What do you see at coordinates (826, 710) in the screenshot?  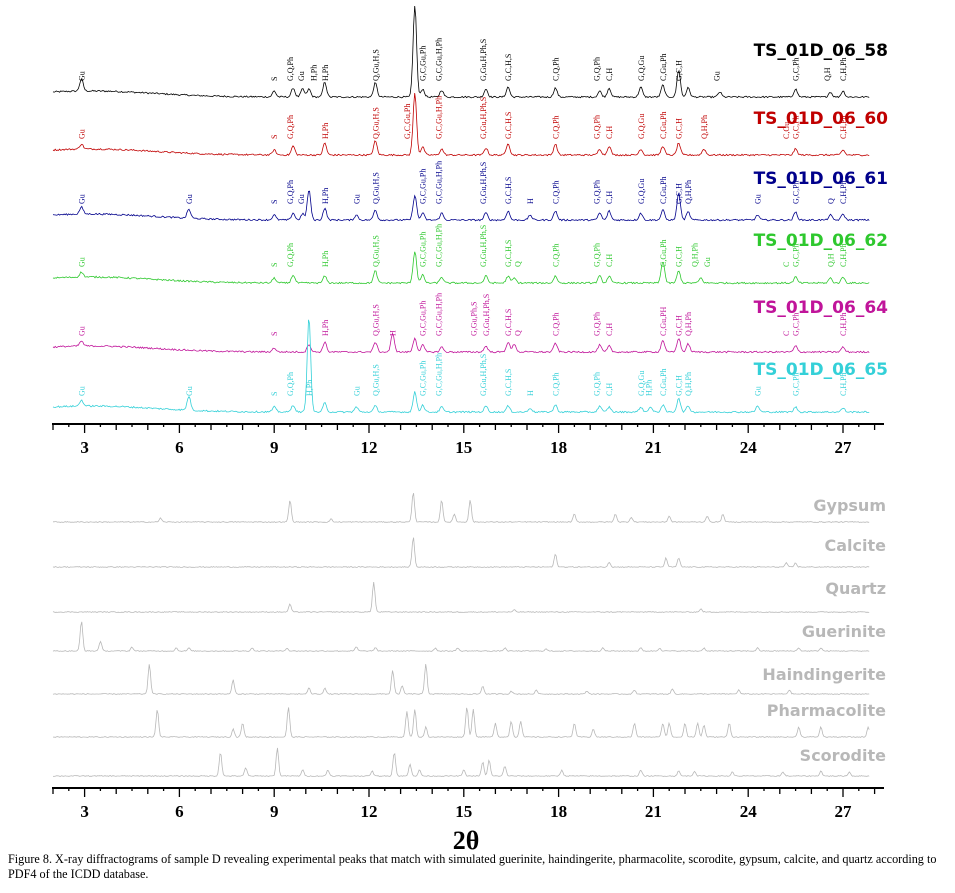 I see `series-name-label: Pharmacolite` at bounding box center [826, 710].